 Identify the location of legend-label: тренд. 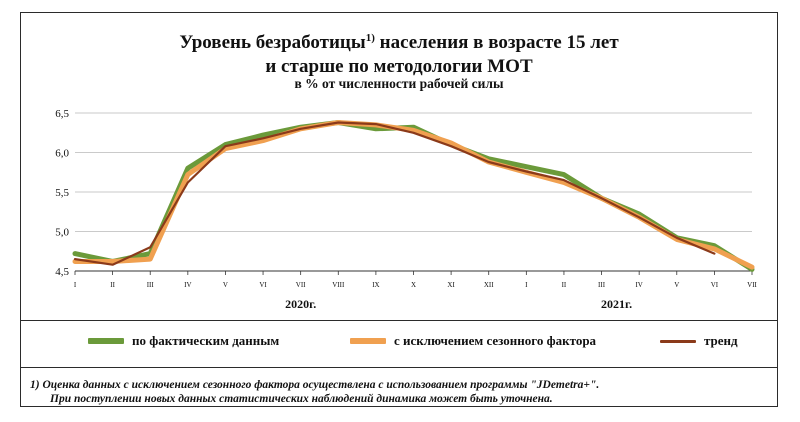
(721, 340).